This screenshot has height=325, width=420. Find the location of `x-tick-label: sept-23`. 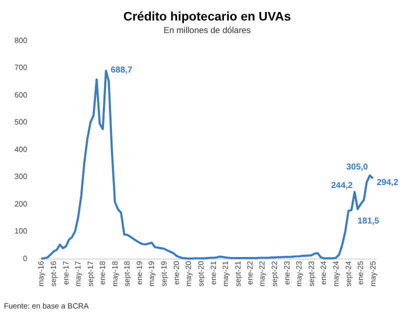

x-tick-label: sept-23 is located at coordinates (311, 273).